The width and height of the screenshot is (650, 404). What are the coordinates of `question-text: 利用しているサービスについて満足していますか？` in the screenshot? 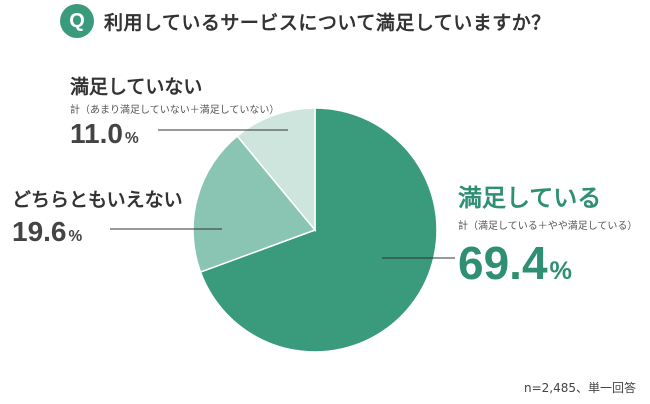 It's located at (327, 22).